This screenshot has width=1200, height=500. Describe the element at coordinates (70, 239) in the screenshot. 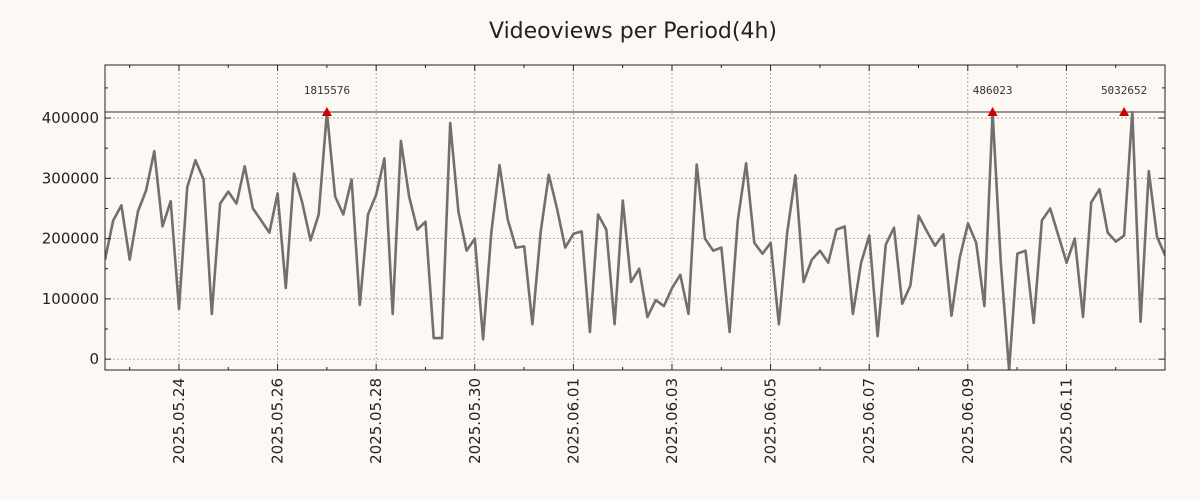

I see `y-tick-label: 200000` at that location.